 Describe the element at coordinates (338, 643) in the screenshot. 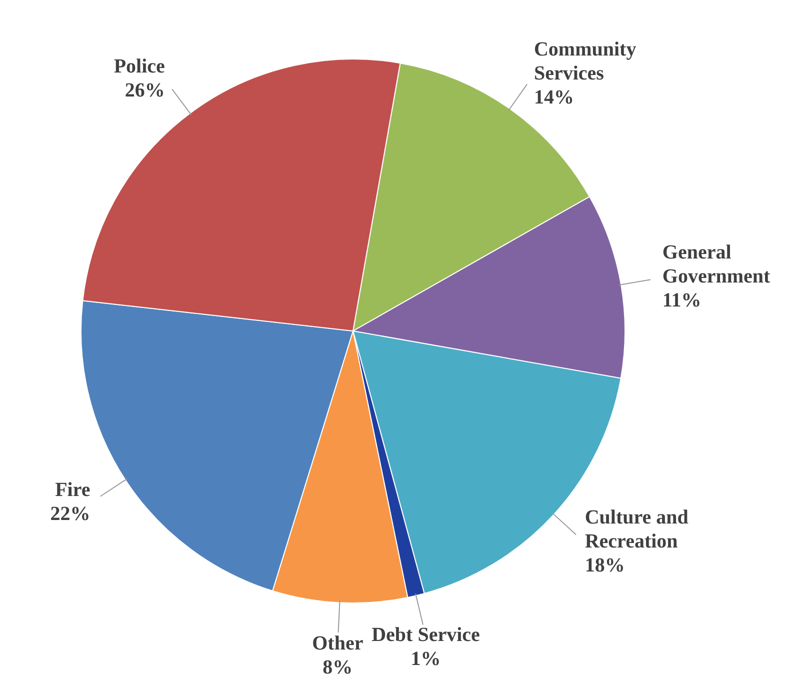

I see `slice-label: Other` at that location.